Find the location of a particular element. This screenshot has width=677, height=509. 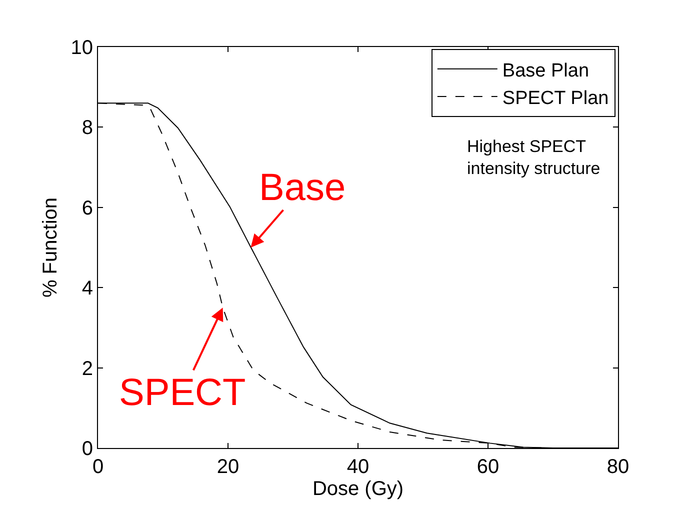

y-tick-label: 4 is located at coordinates (87, 289).